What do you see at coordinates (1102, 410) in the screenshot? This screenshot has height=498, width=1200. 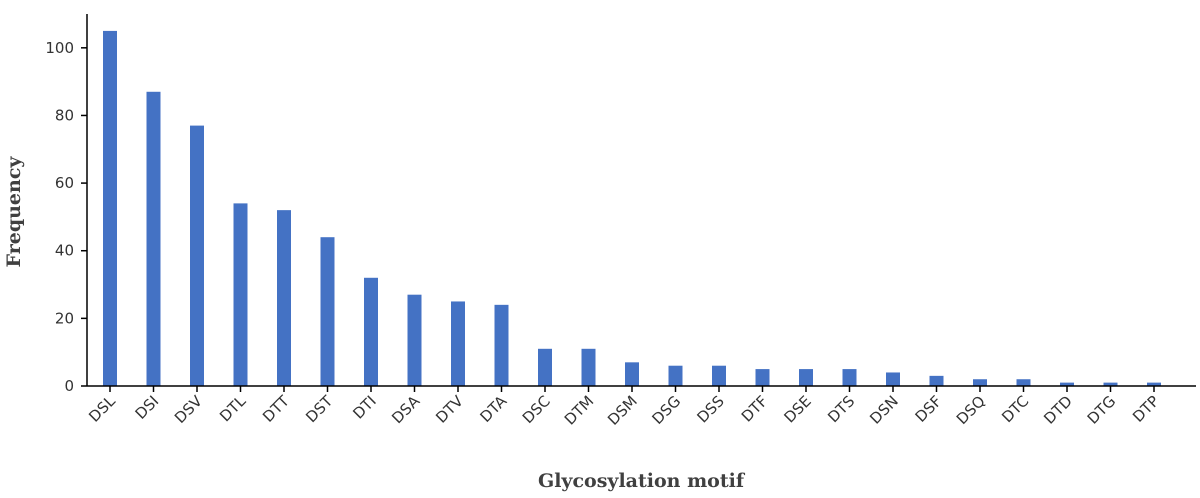 I see `x-tick-label-dtg: DTG` at bounding box center [1102, 410].